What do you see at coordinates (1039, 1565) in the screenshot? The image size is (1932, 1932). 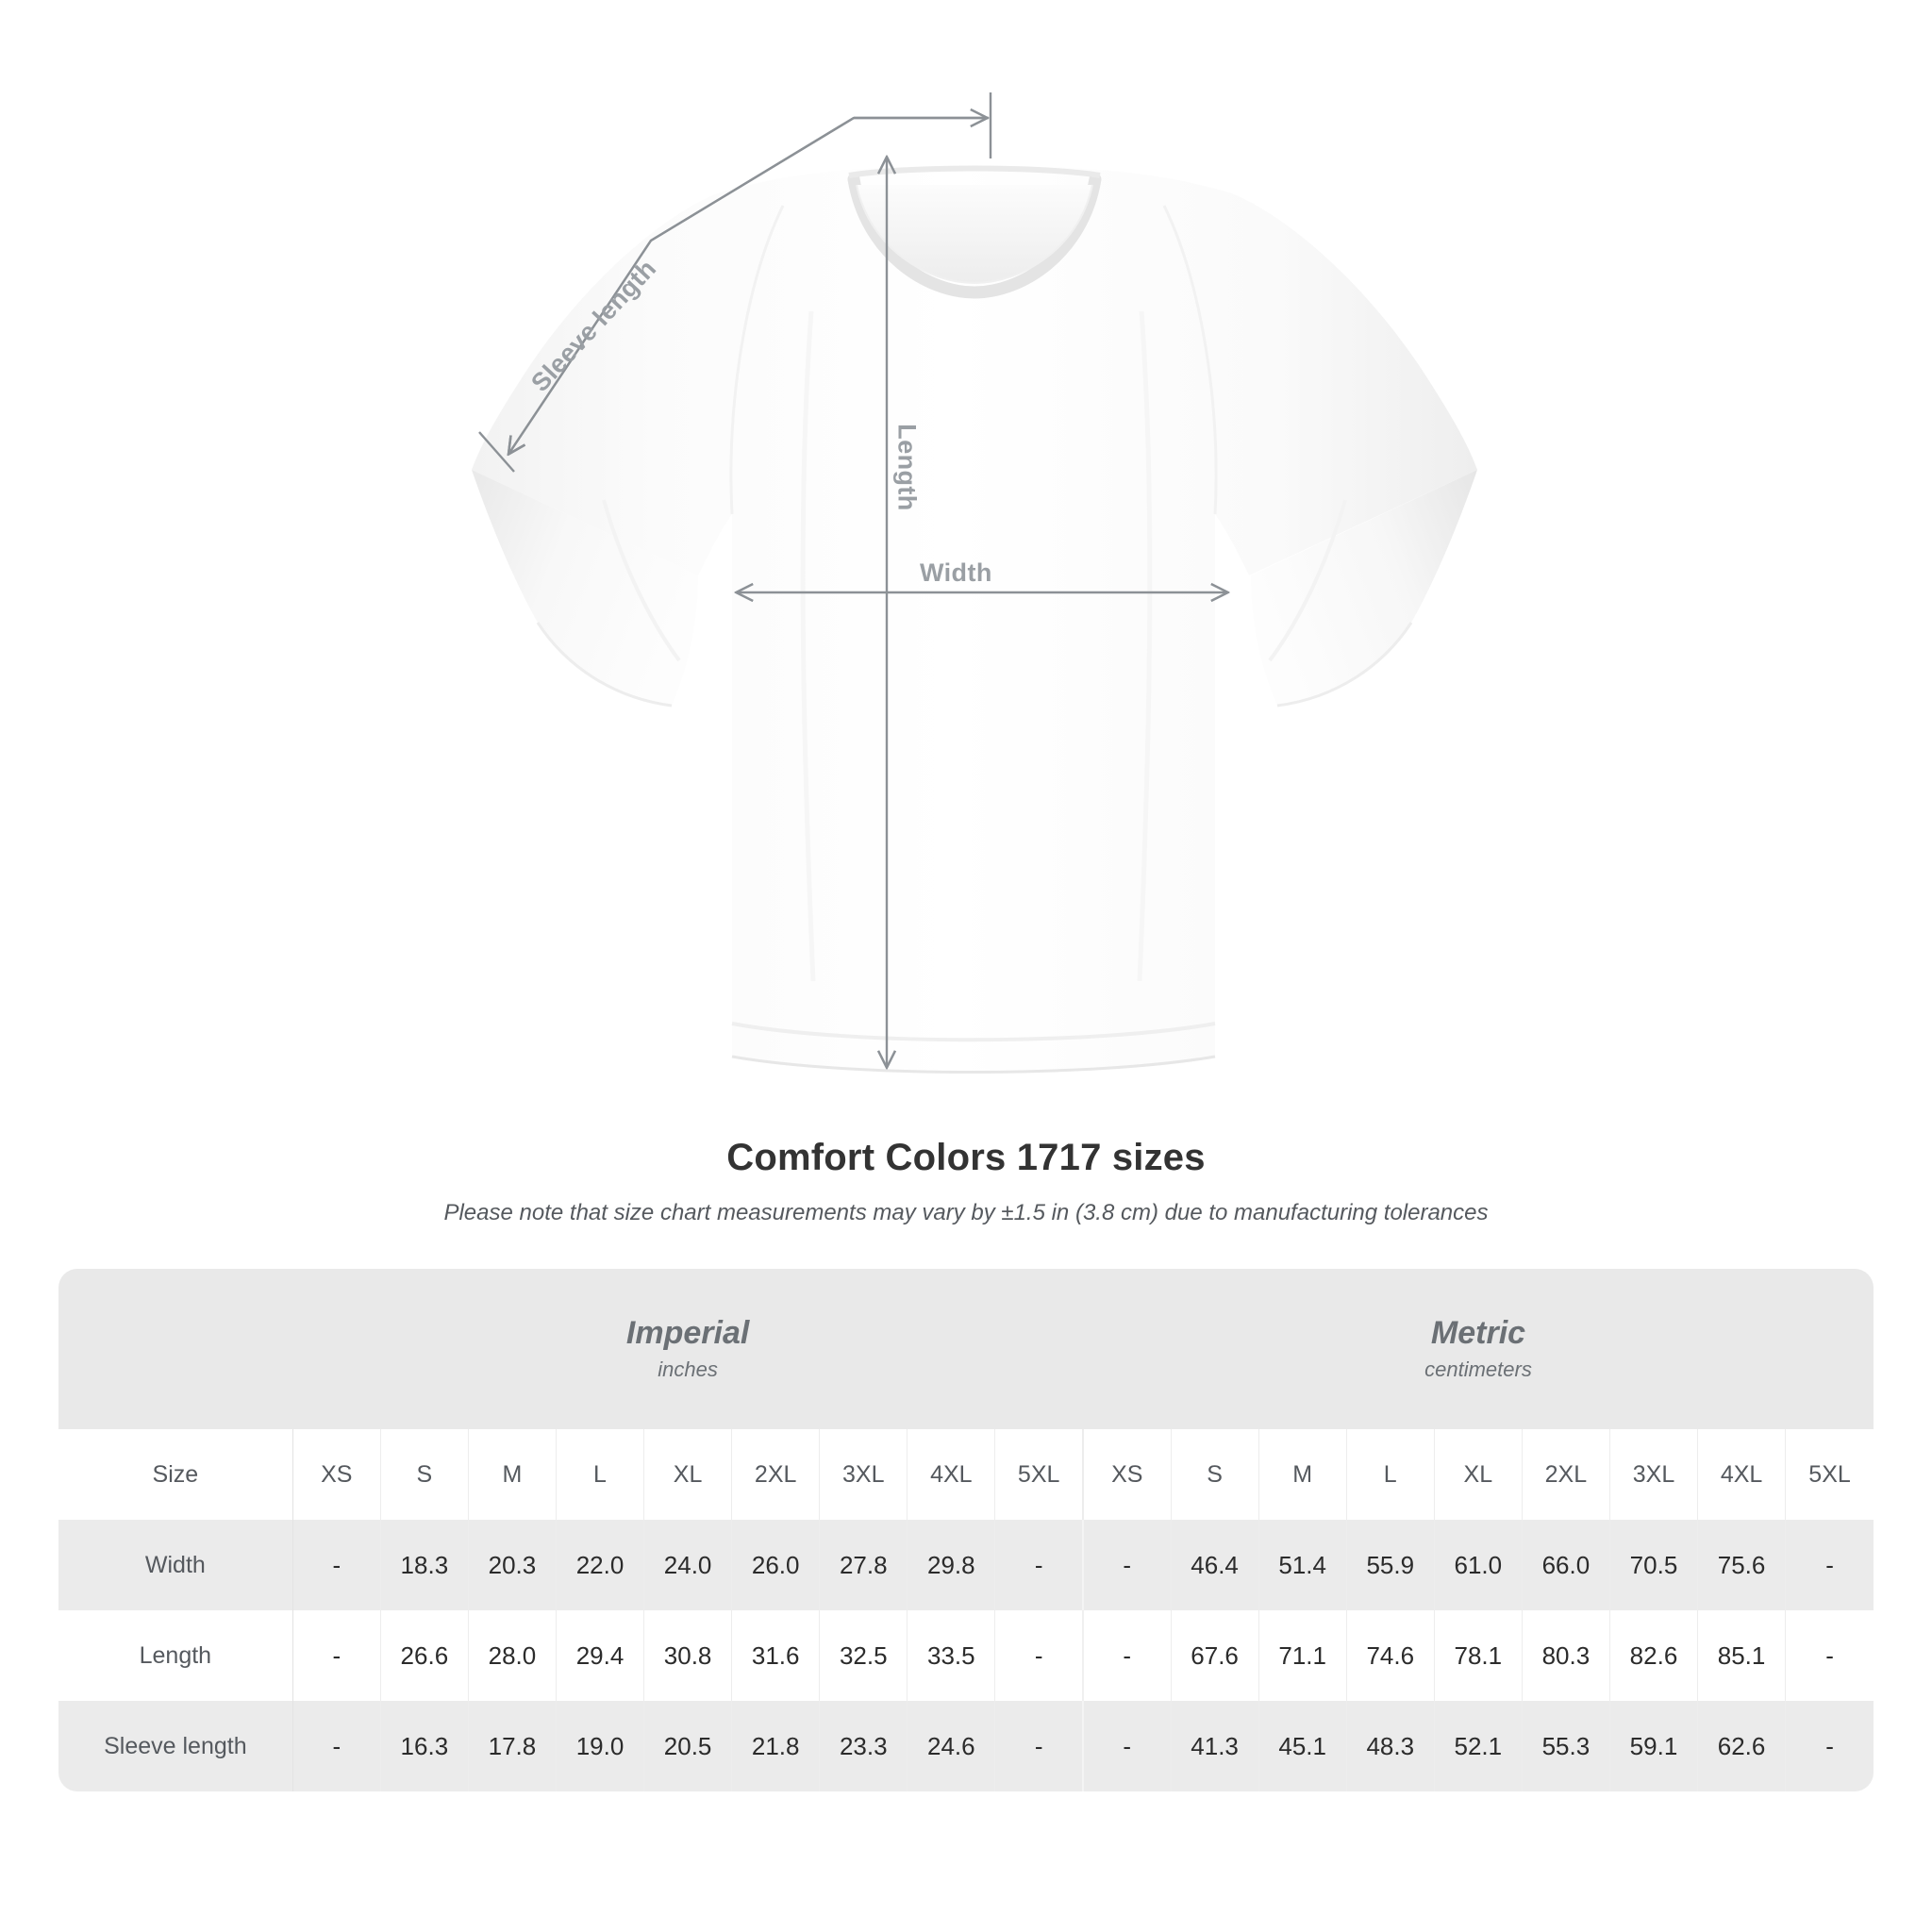 I see `cell-width-imperial-5xl: -` at bounding box center [1039, 1565].